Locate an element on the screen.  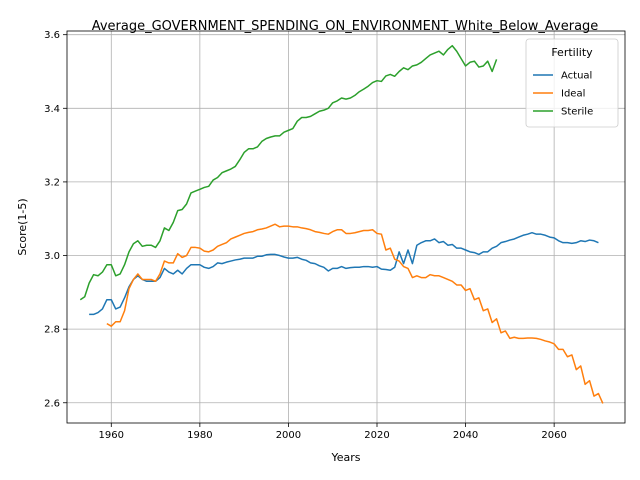
legend-label-sterile: Sterile is located at coordinates (577, 112).